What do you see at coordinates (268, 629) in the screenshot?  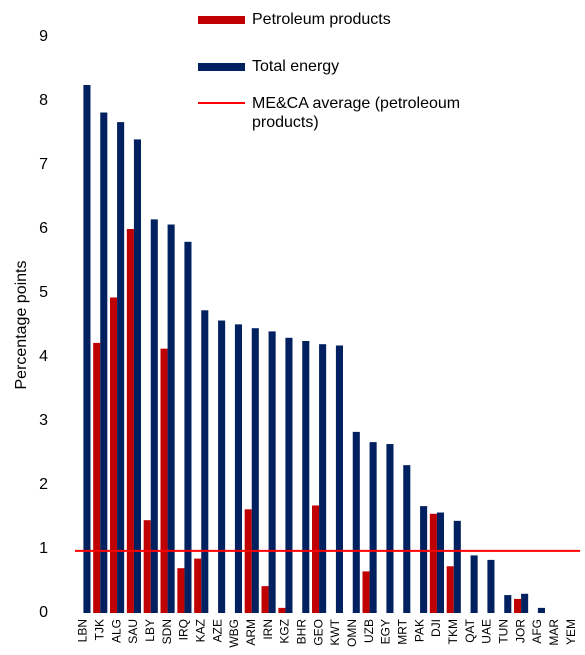 I see `x-tick-label: IRN` at bounding box center [268, 629].